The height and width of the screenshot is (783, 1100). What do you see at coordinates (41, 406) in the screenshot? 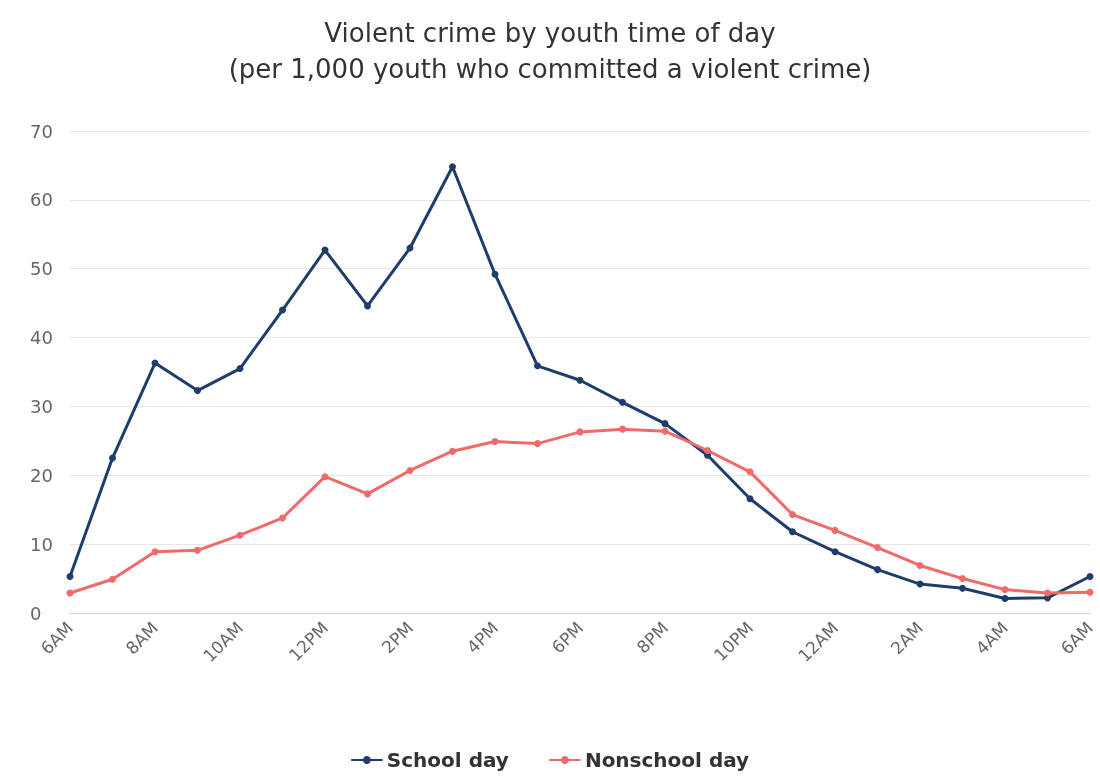
I see `y-tick-label: 30` at bounding box center [41, 406].